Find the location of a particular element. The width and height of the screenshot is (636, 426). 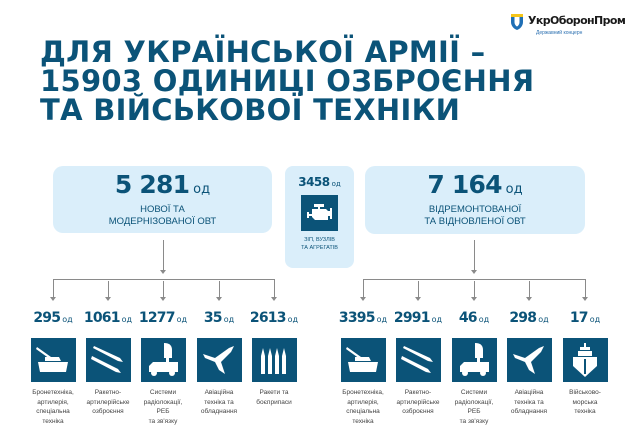

summary-parts-unit: од is located at coordinates (336, 184).